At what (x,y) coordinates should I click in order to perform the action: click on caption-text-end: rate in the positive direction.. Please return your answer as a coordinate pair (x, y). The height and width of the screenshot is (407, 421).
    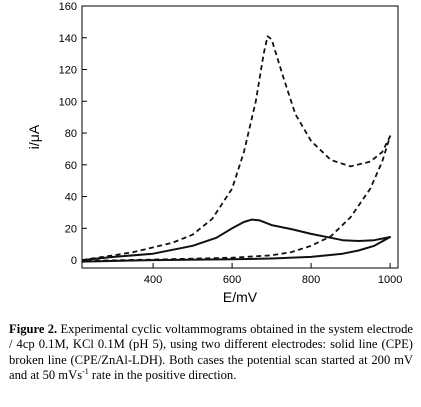
    Looking at the image, I should click on (162, 375).